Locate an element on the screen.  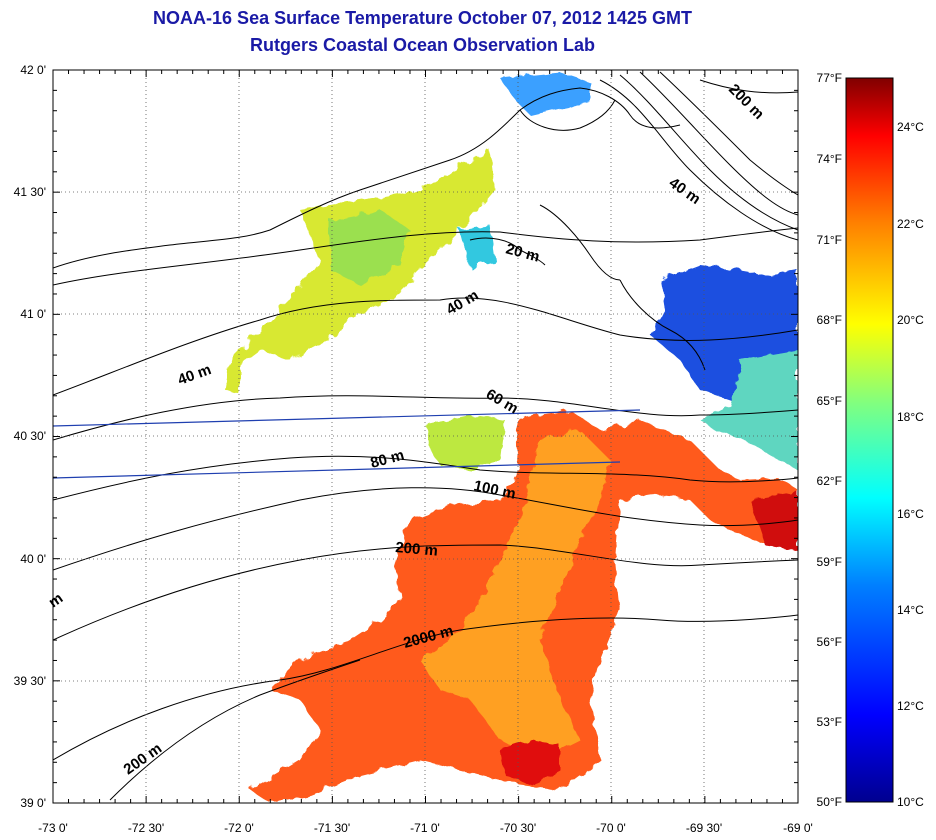
colorbar-f-label: 77°F is located at coordinates (829, 78).